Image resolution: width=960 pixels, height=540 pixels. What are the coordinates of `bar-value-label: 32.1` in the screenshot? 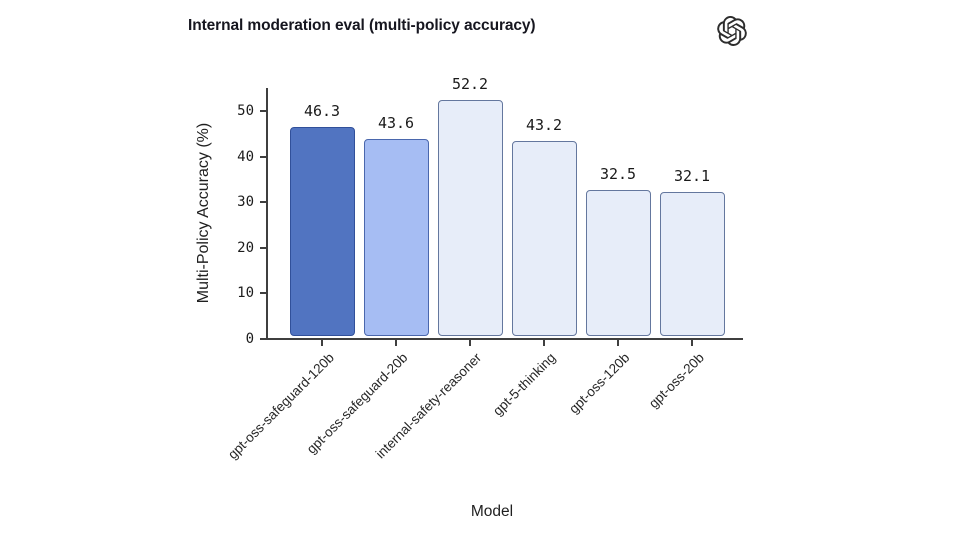 It's located at (692, 175).